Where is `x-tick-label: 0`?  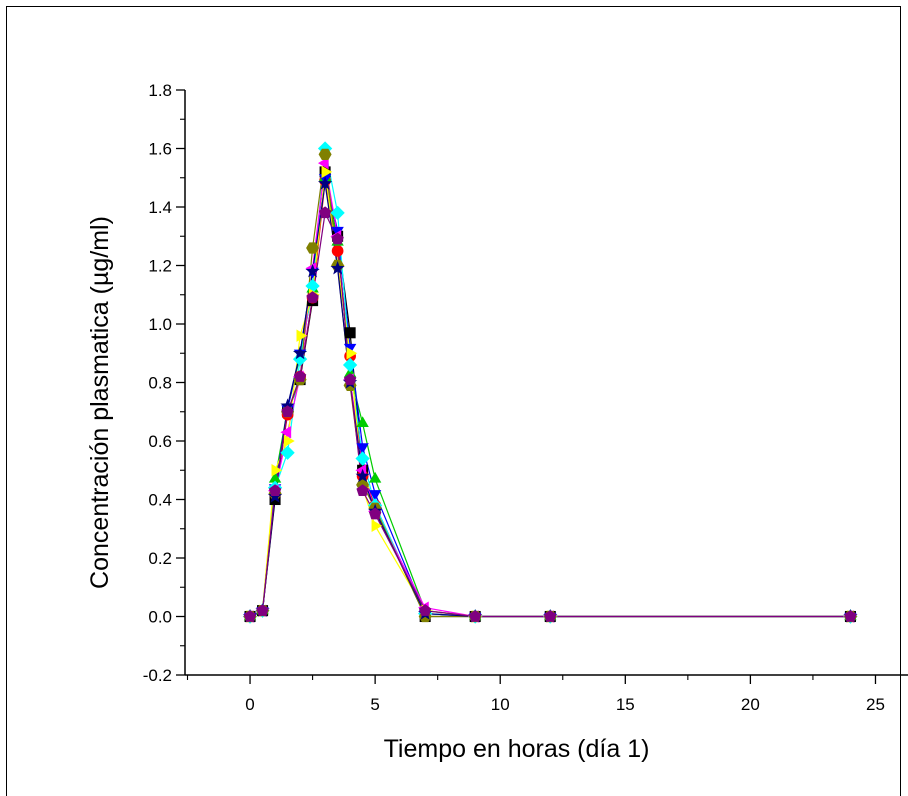 x-tick-label: 0 is located at coordinates (249, 704).